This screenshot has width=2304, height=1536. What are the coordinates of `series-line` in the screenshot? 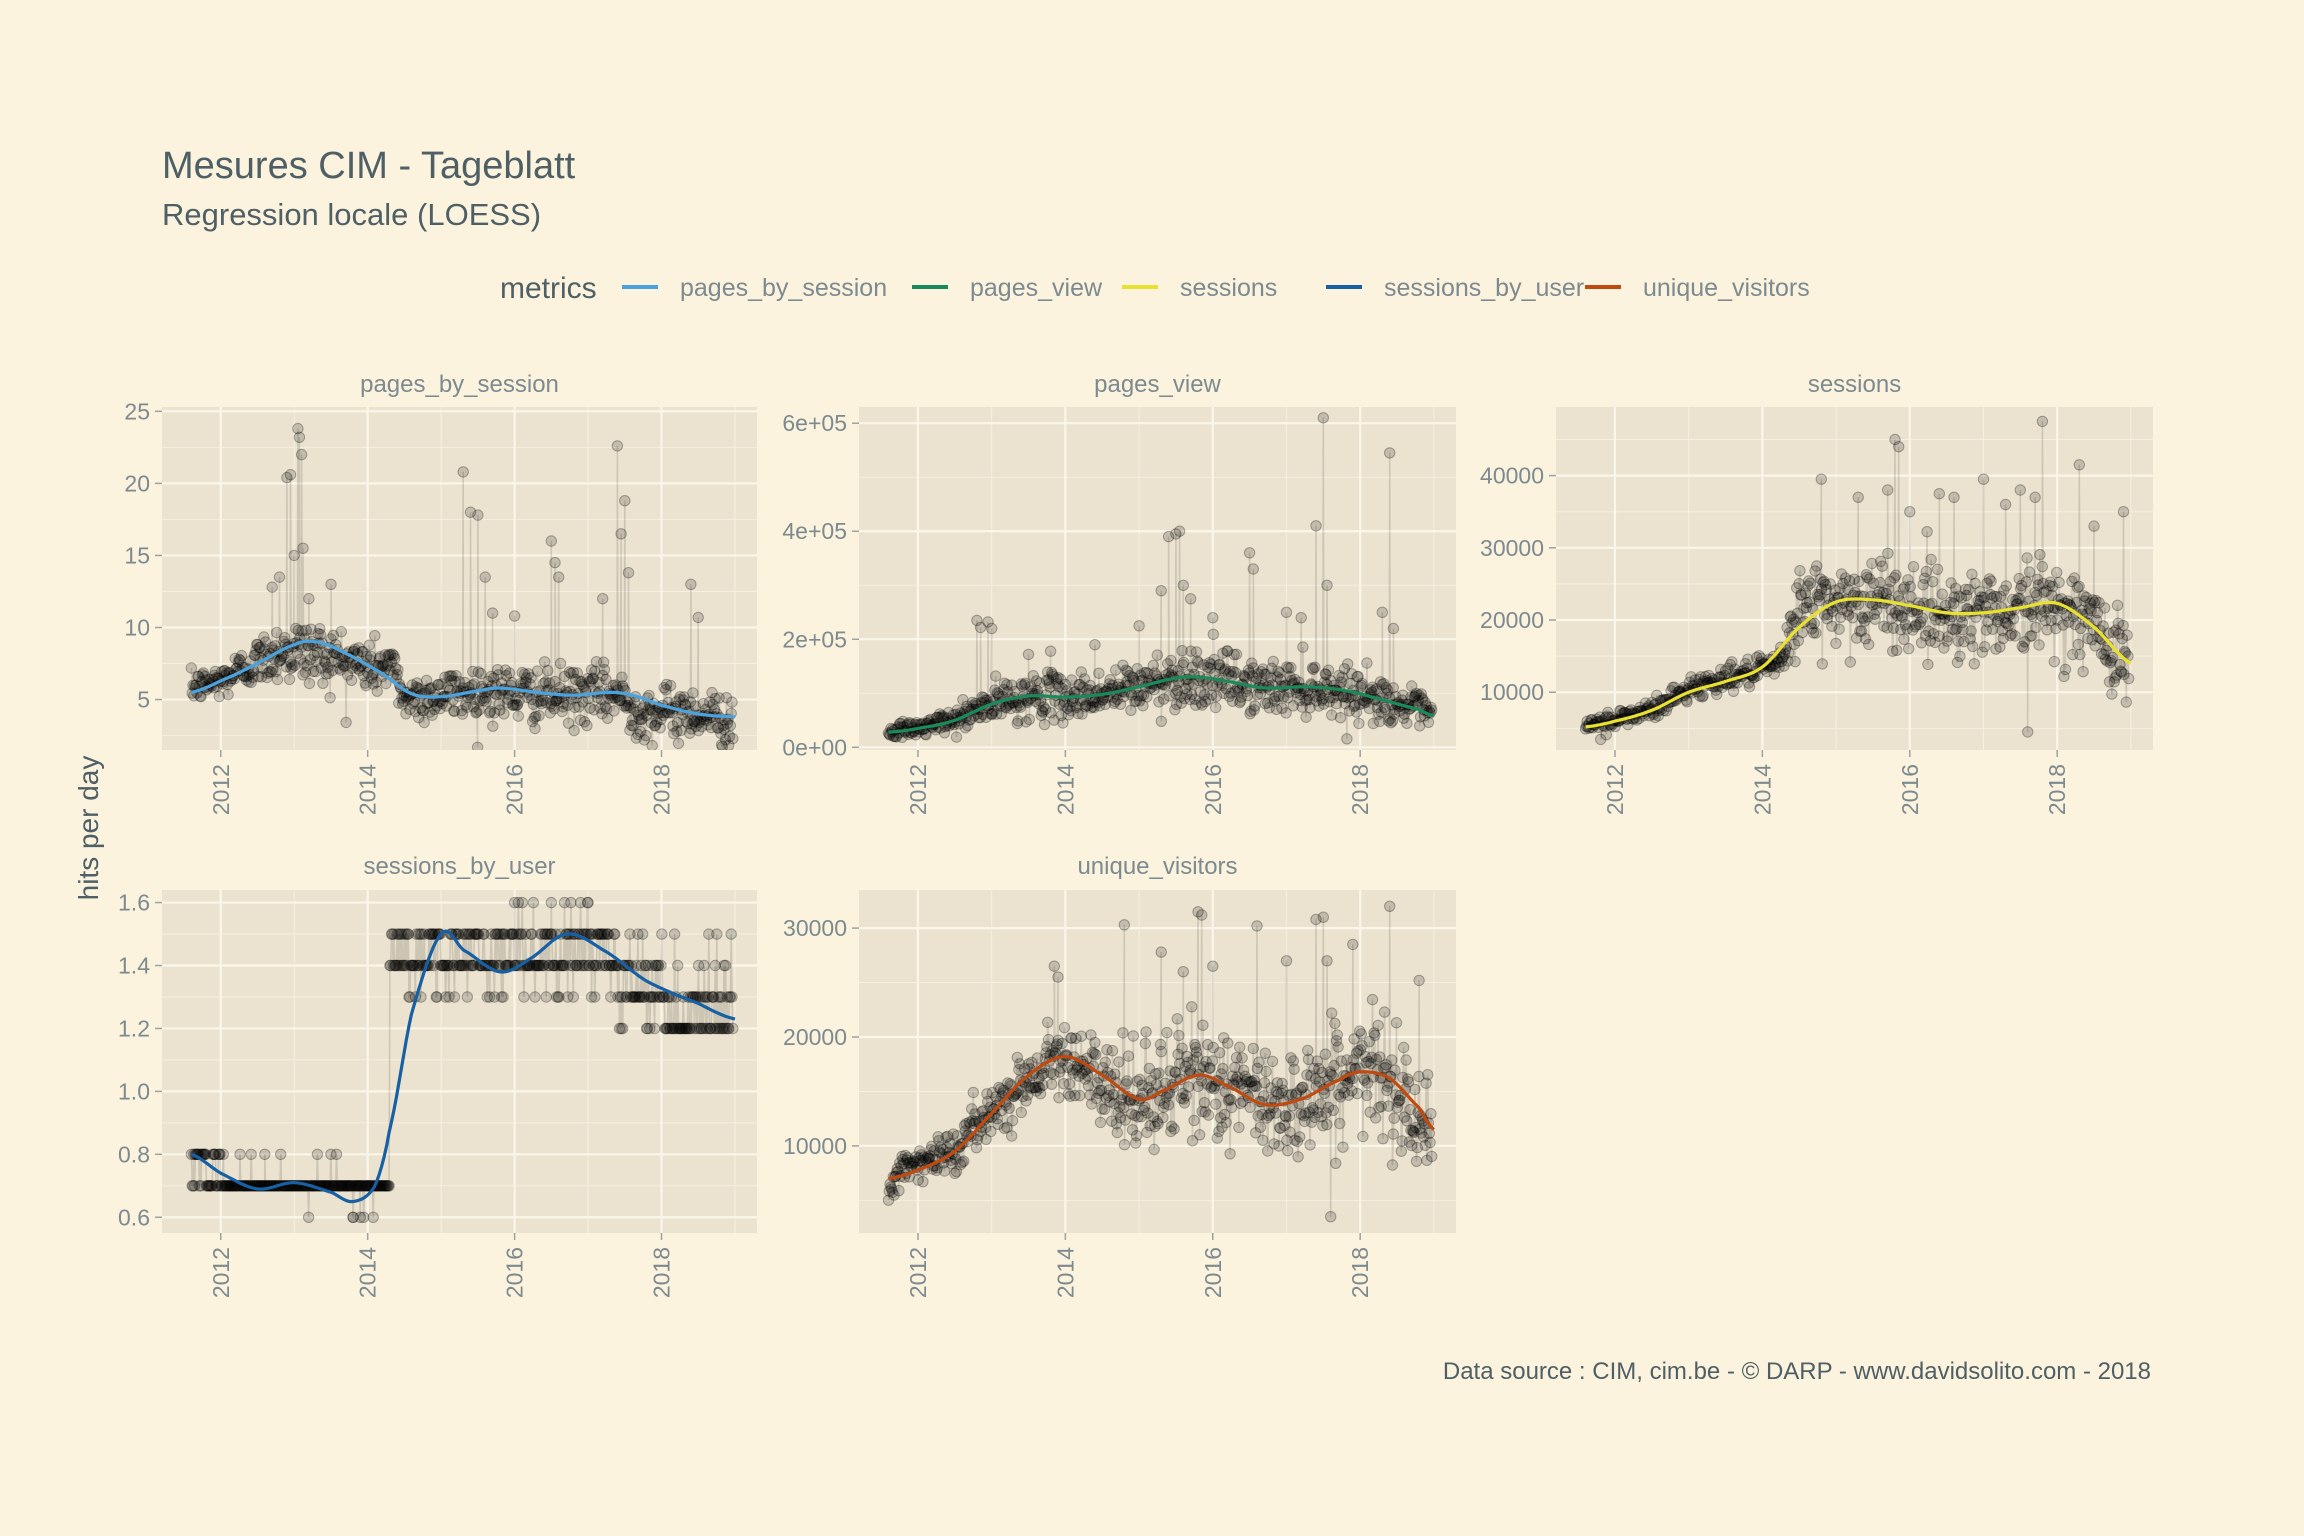 It's located at (1160, 1061).